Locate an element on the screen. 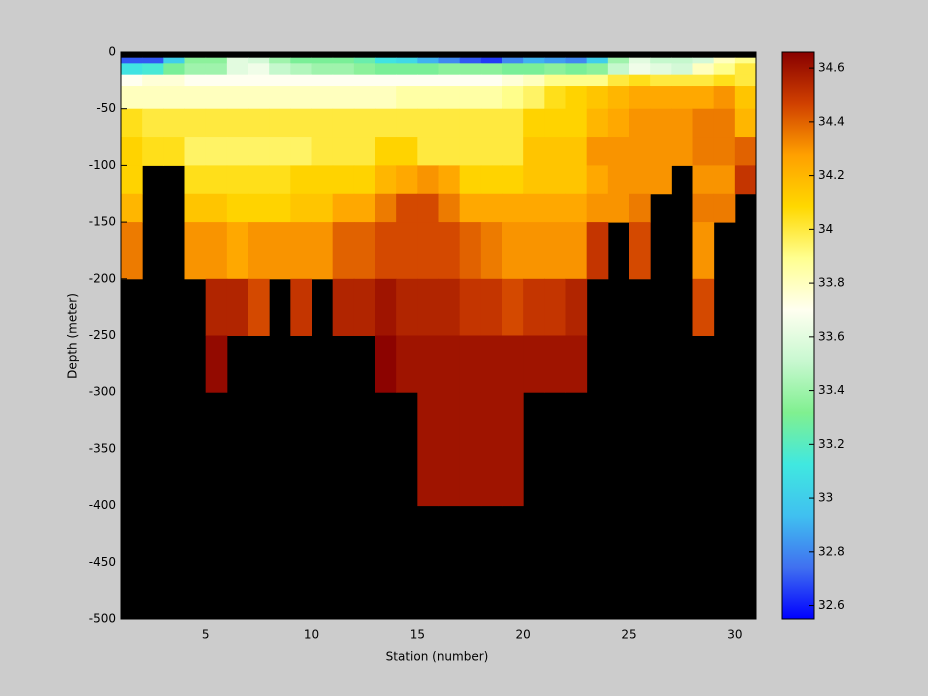 The image size is (928, 696). colorbar-tick-label: 34.4 is located at coordinates (831, 121).